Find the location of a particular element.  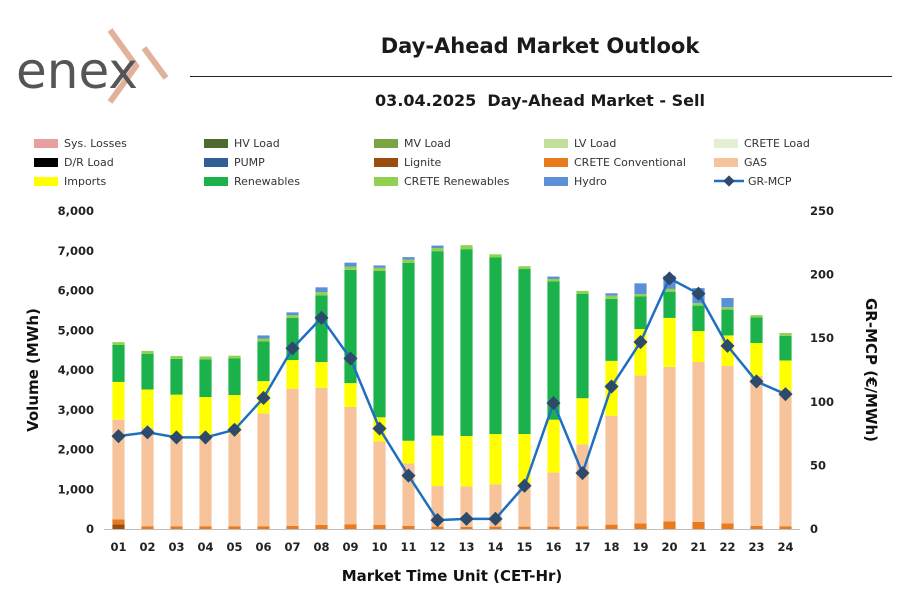

x-tick-label: 11 is located at coordinates (408, 547).